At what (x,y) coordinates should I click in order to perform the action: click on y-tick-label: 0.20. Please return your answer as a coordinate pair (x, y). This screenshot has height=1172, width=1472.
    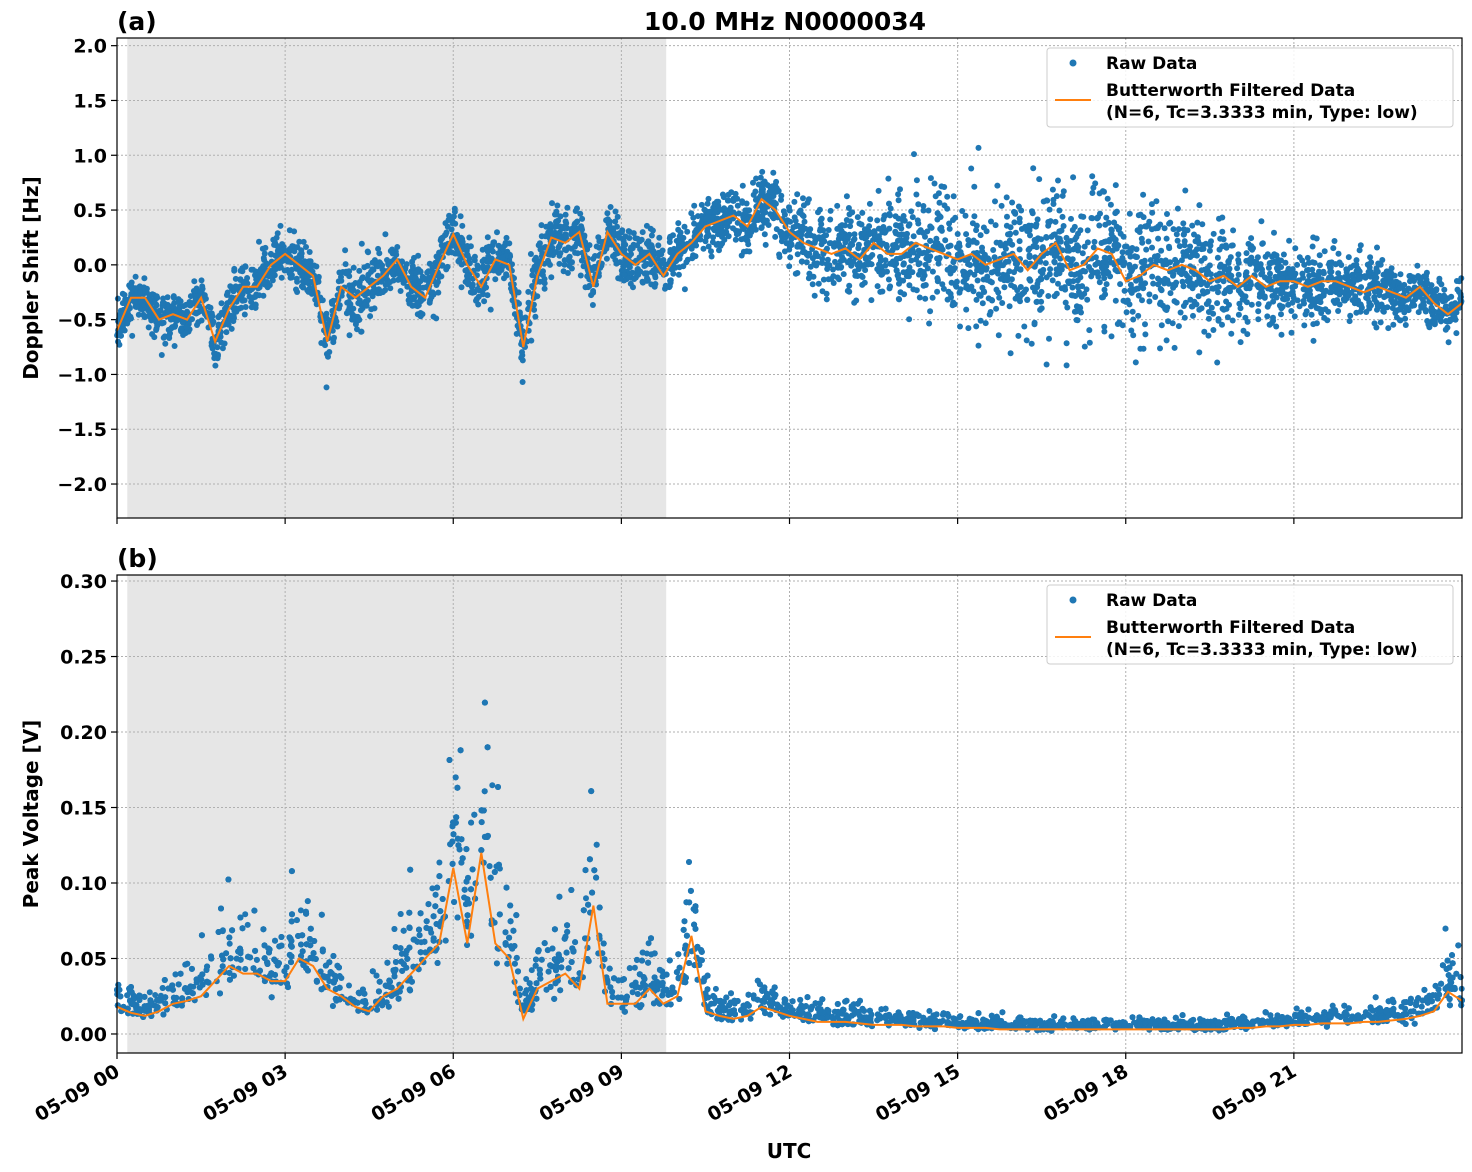
    Looking at the image, I should click on (83, 733).